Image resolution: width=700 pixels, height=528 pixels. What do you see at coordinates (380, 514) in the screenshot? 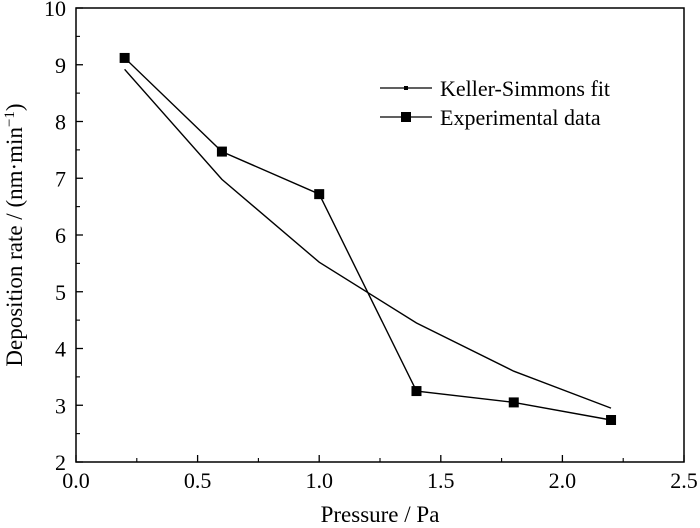
I see `x-axis-title: Pressure / Pa` at bounding box center [380, 514].